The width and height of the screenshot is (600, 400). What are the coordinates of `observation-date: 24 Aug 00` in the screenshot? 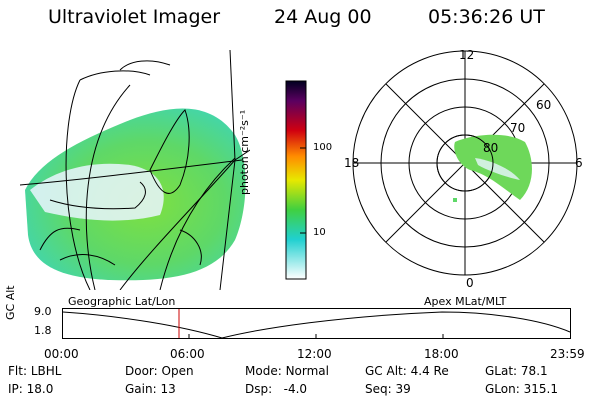 It's located at (323, 17).